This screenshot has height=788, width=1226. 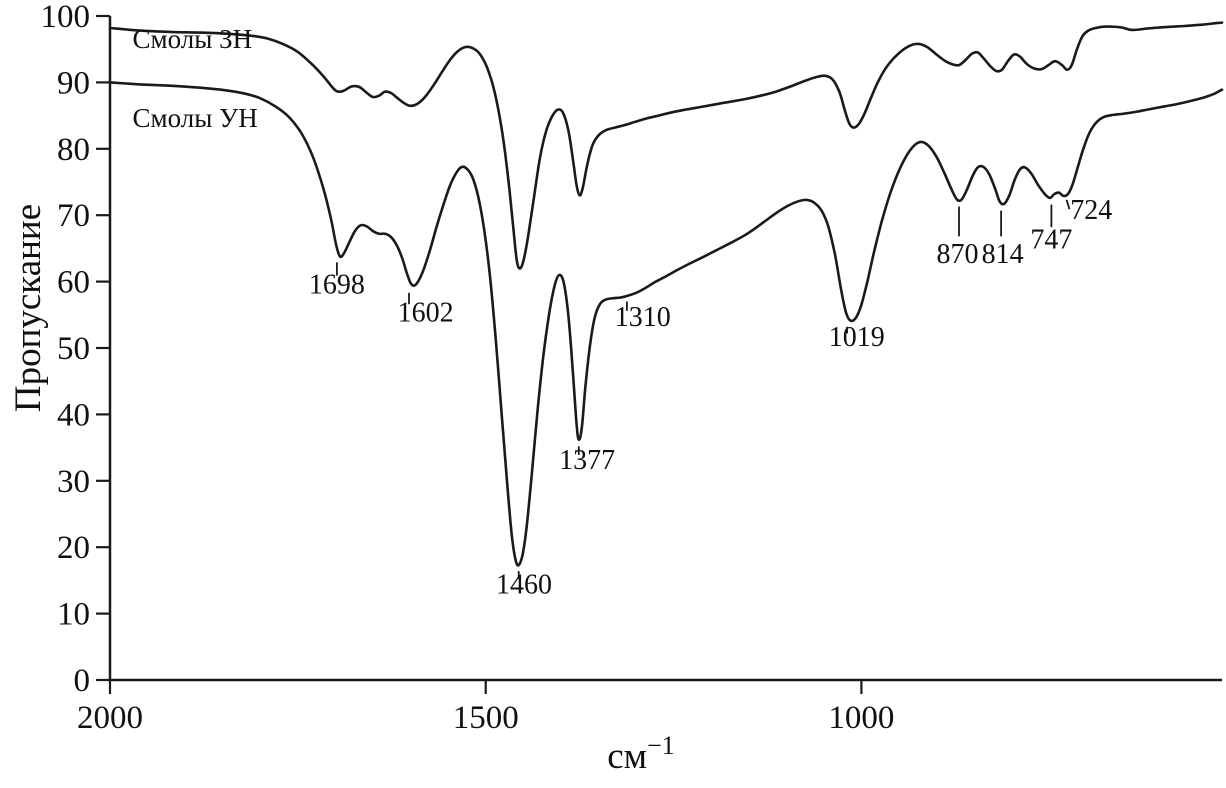 I want to click on peak-label: 747, so click(x=1051, y=239).